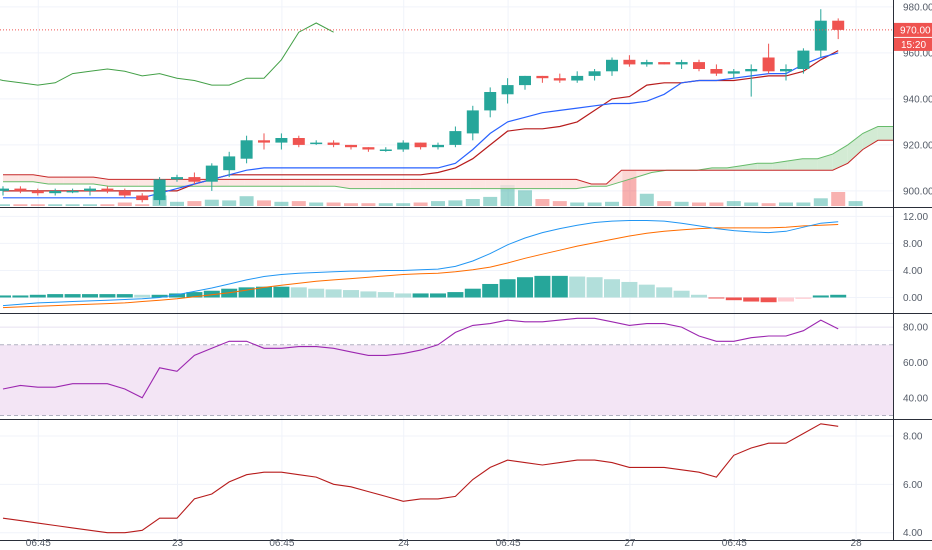 This screenshot has width=932, height=550. What do you see at coordinates (857, 543) in the screenshot?
I see `time-tick-label: 28` at bounding box center [857, 543].